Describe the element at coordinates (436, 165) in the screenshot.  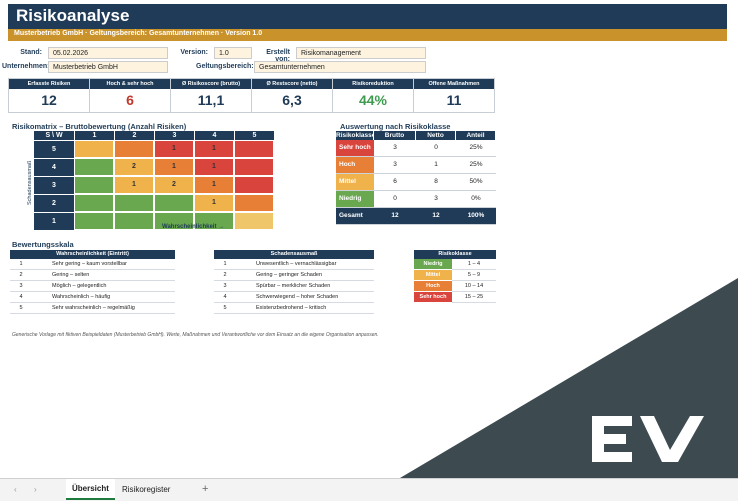
I see `auswertung-cell: 1` at that location.